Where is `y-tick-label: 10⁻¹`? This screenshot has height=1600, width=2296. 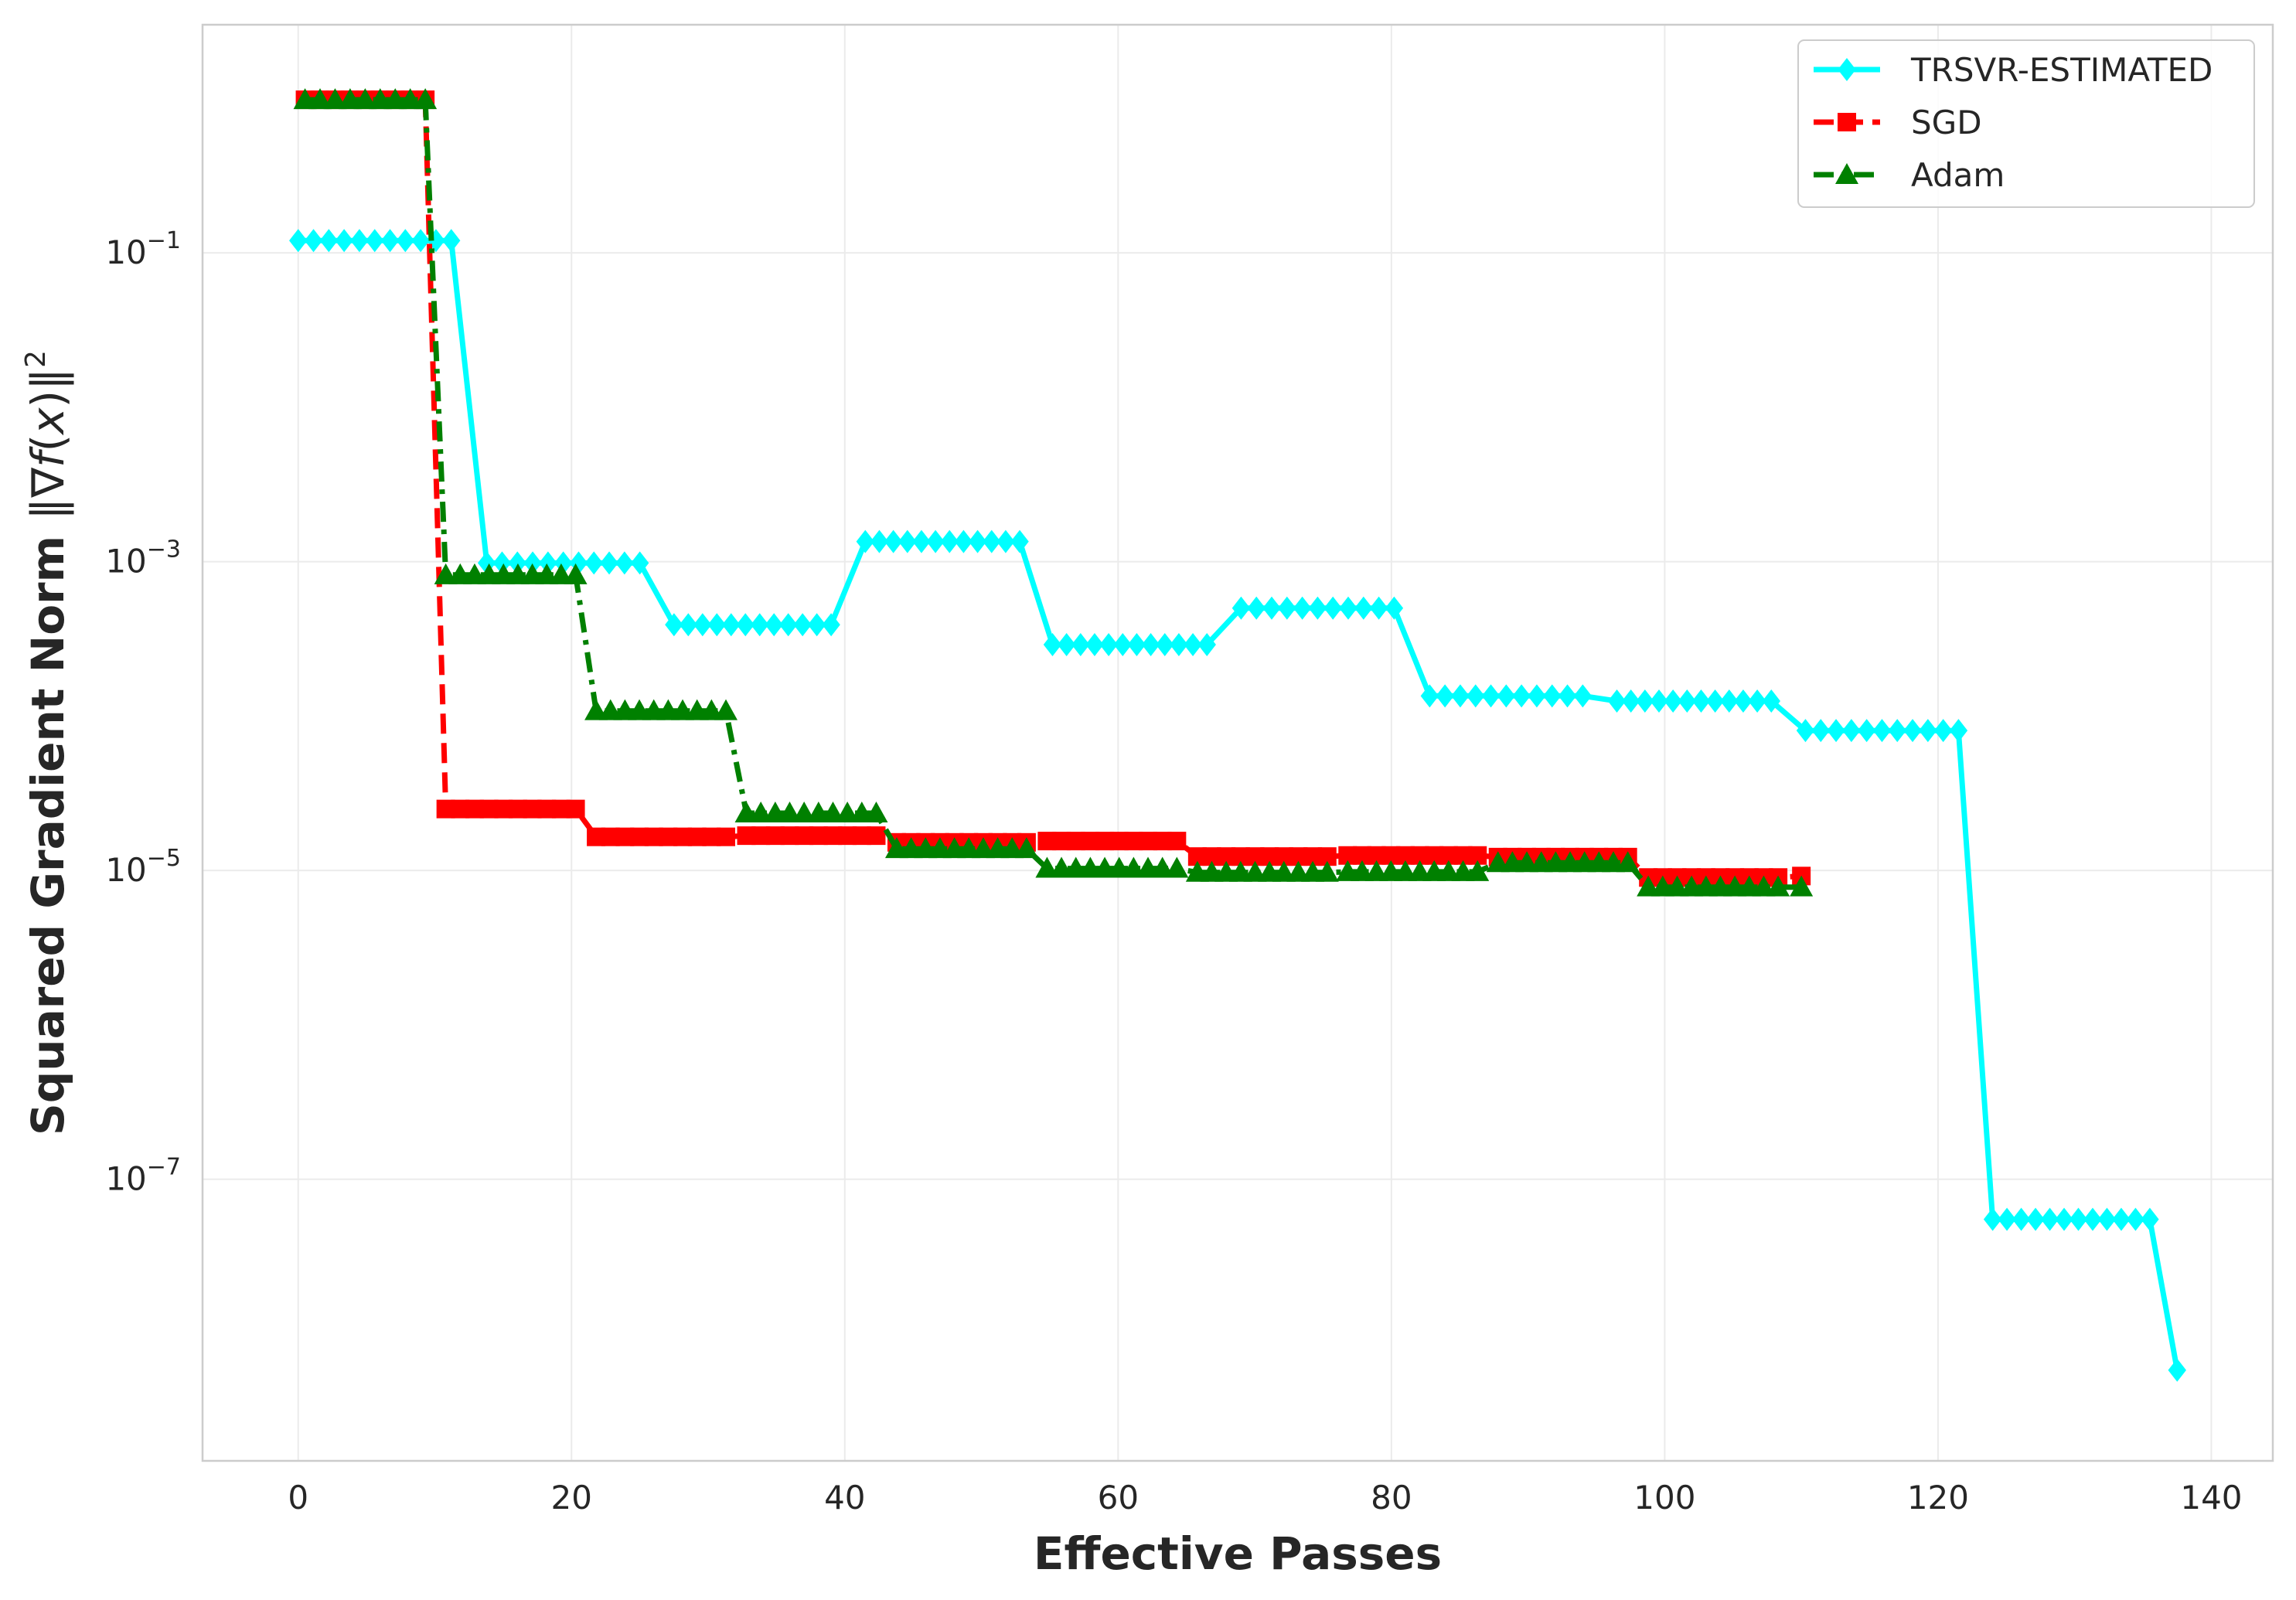 y-tick-label: 10⁻¹ is located at coordinates (143, 249).